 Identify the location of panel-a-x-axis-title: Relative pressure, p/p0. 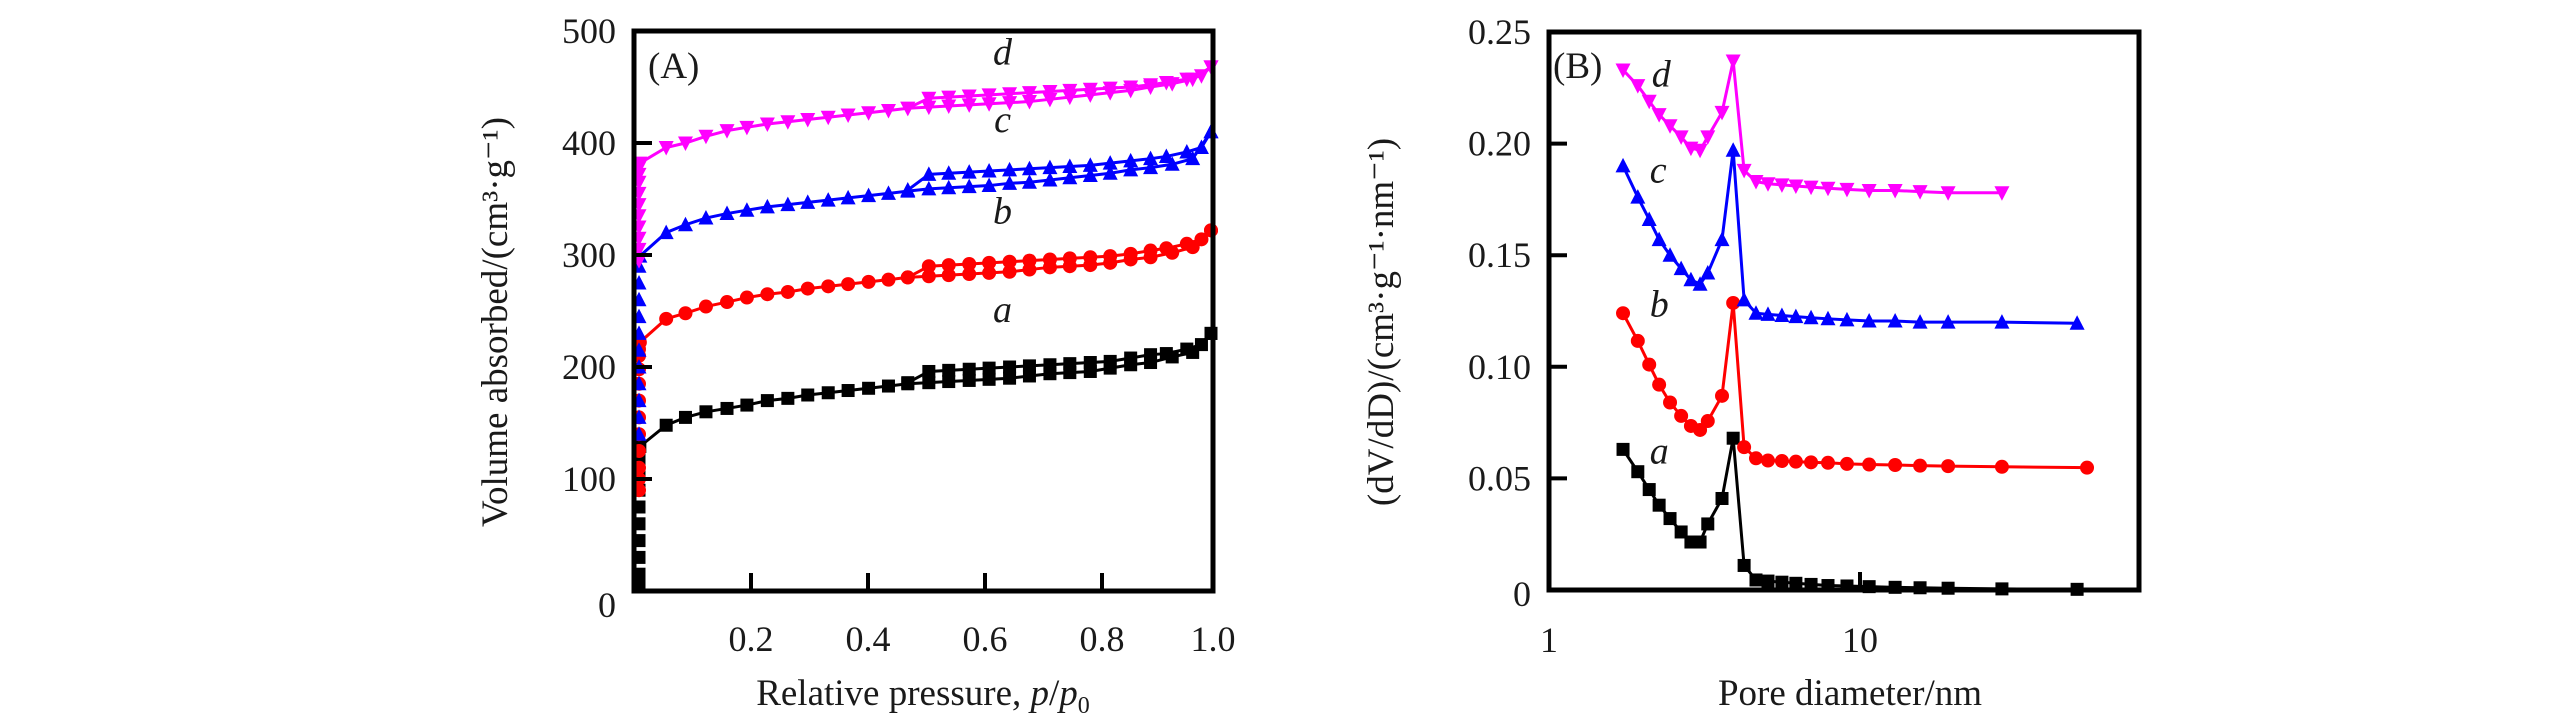
(923, 696).